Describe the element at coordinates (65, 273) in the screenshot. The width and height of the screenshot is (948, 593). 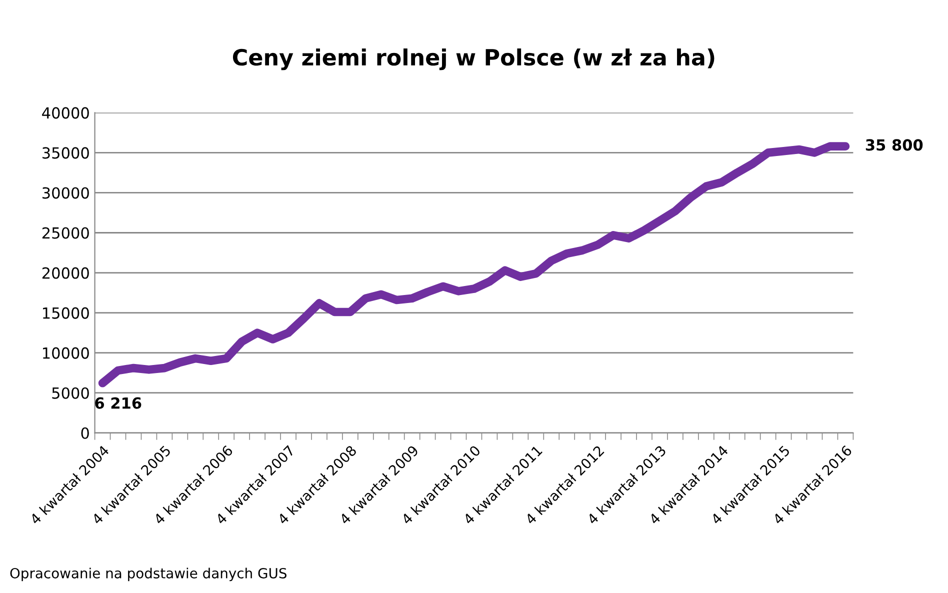
I see `y-tick-label: 20000` at that location.